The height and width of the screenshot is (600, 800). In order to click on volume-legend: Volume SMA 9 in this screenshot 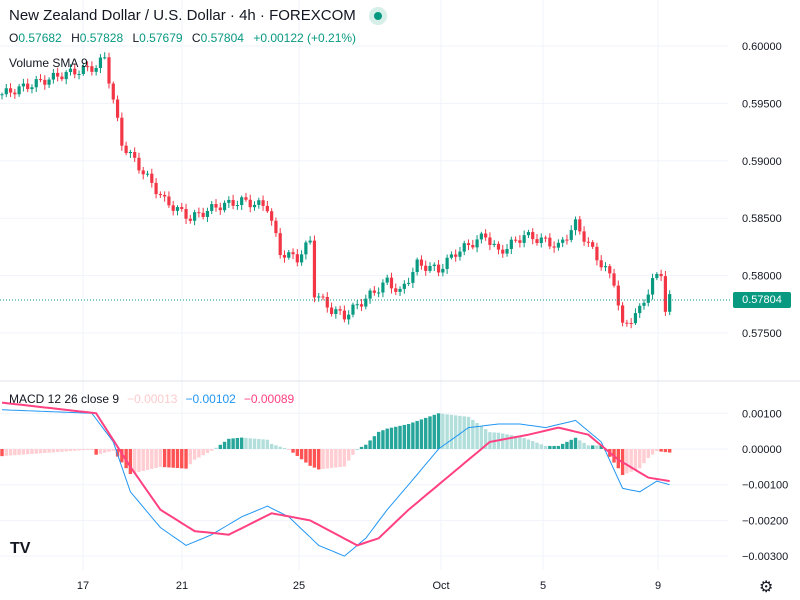, I will do `click(48, 63)`.